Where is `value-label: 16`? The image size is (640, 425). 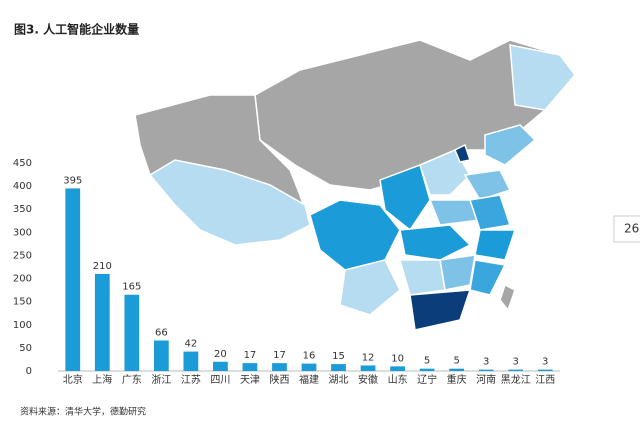 value-label: 16 is located at coordinates (309, 356).